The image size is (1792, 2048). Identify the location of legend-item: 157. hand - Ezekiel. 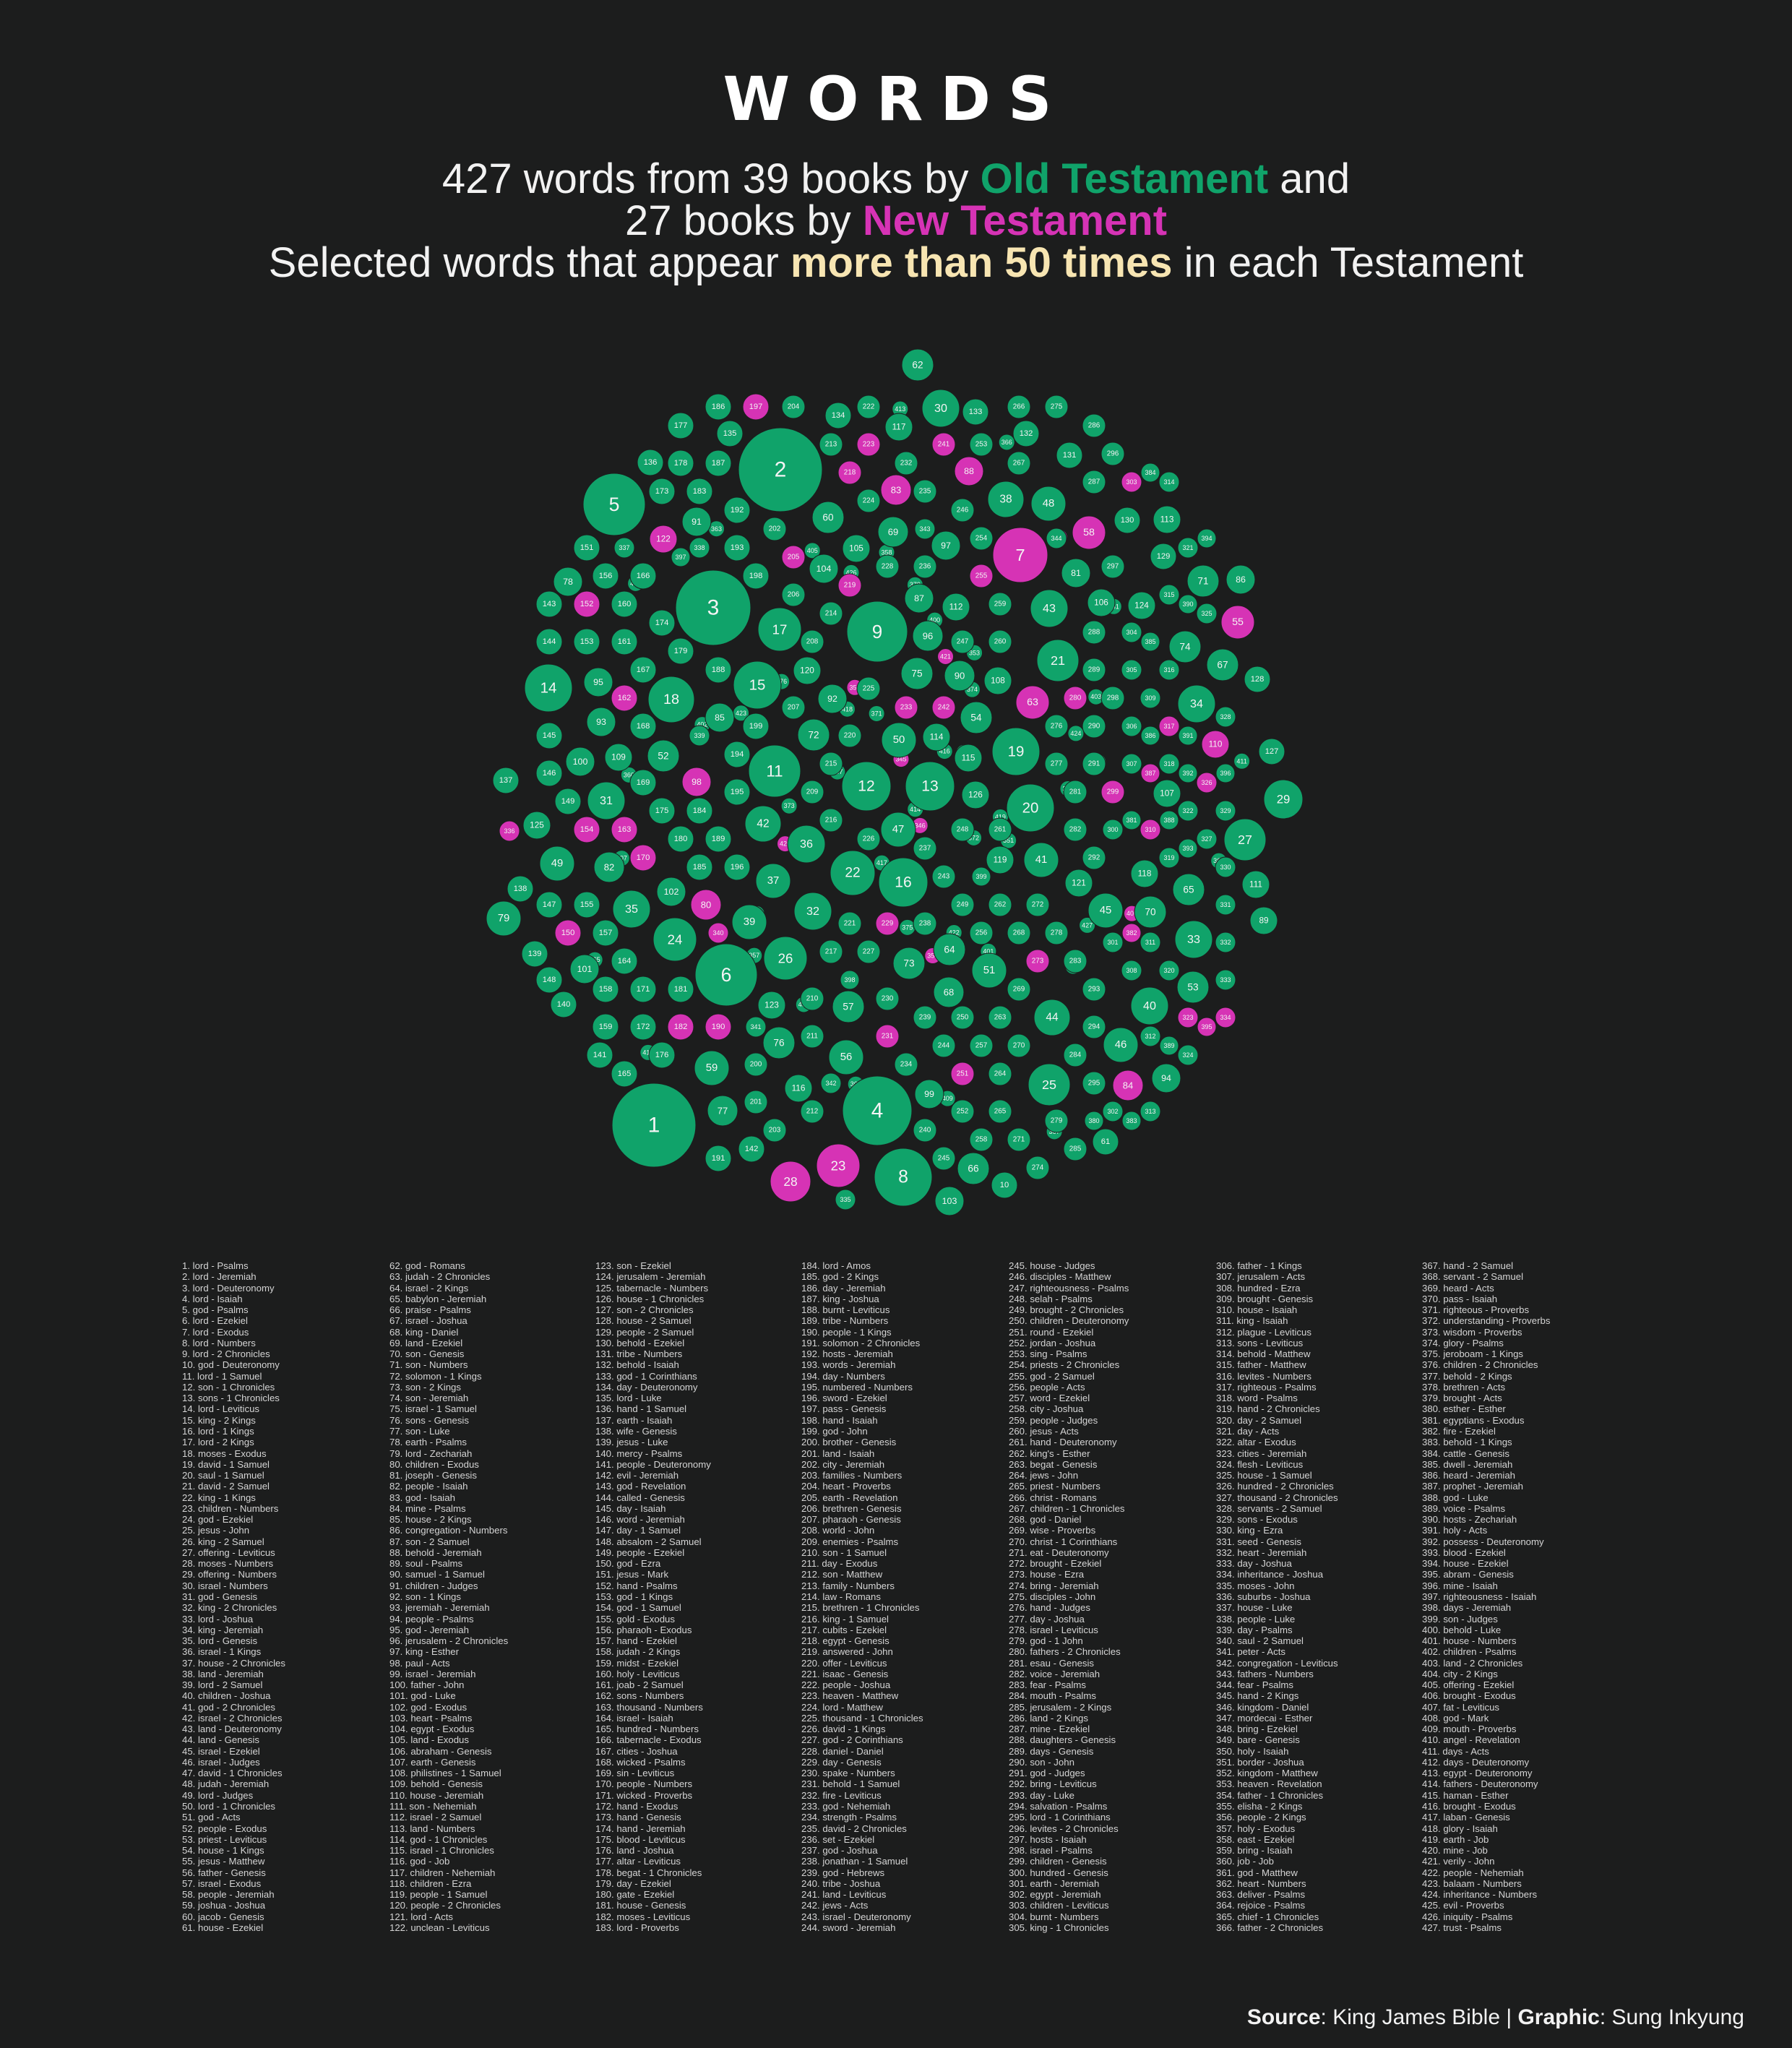
(636, 1641).